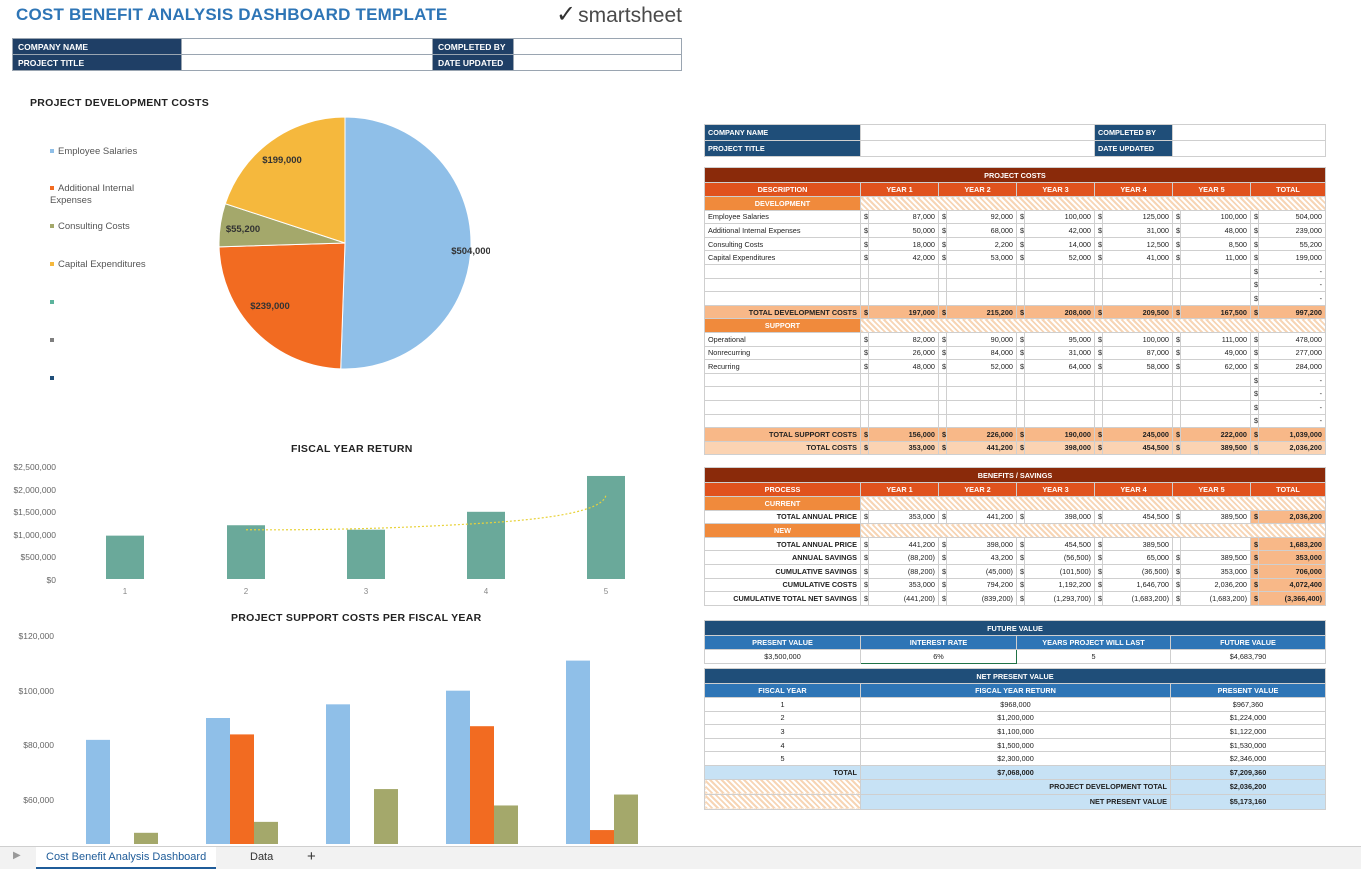 This screenshot has width=1361, height=869. I want to click on pie-slice, so click(285, 180).